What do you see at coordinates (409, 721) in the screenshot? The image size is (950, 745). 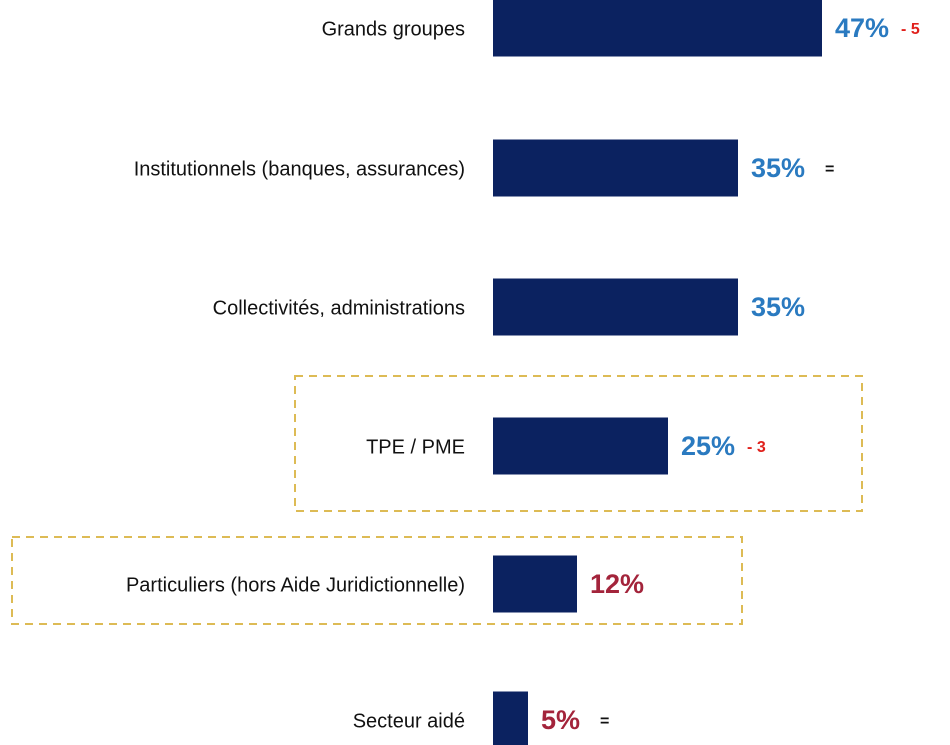 I see `category-label: Secteur aidé` at bounding box center [409, 721].